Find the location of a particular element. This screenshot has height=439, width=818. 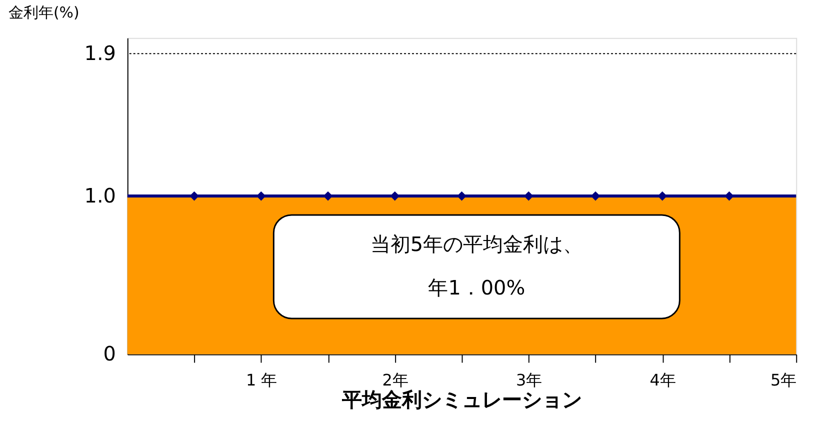

y-tick-label: 1.0 is located at coordinates (100, 196).